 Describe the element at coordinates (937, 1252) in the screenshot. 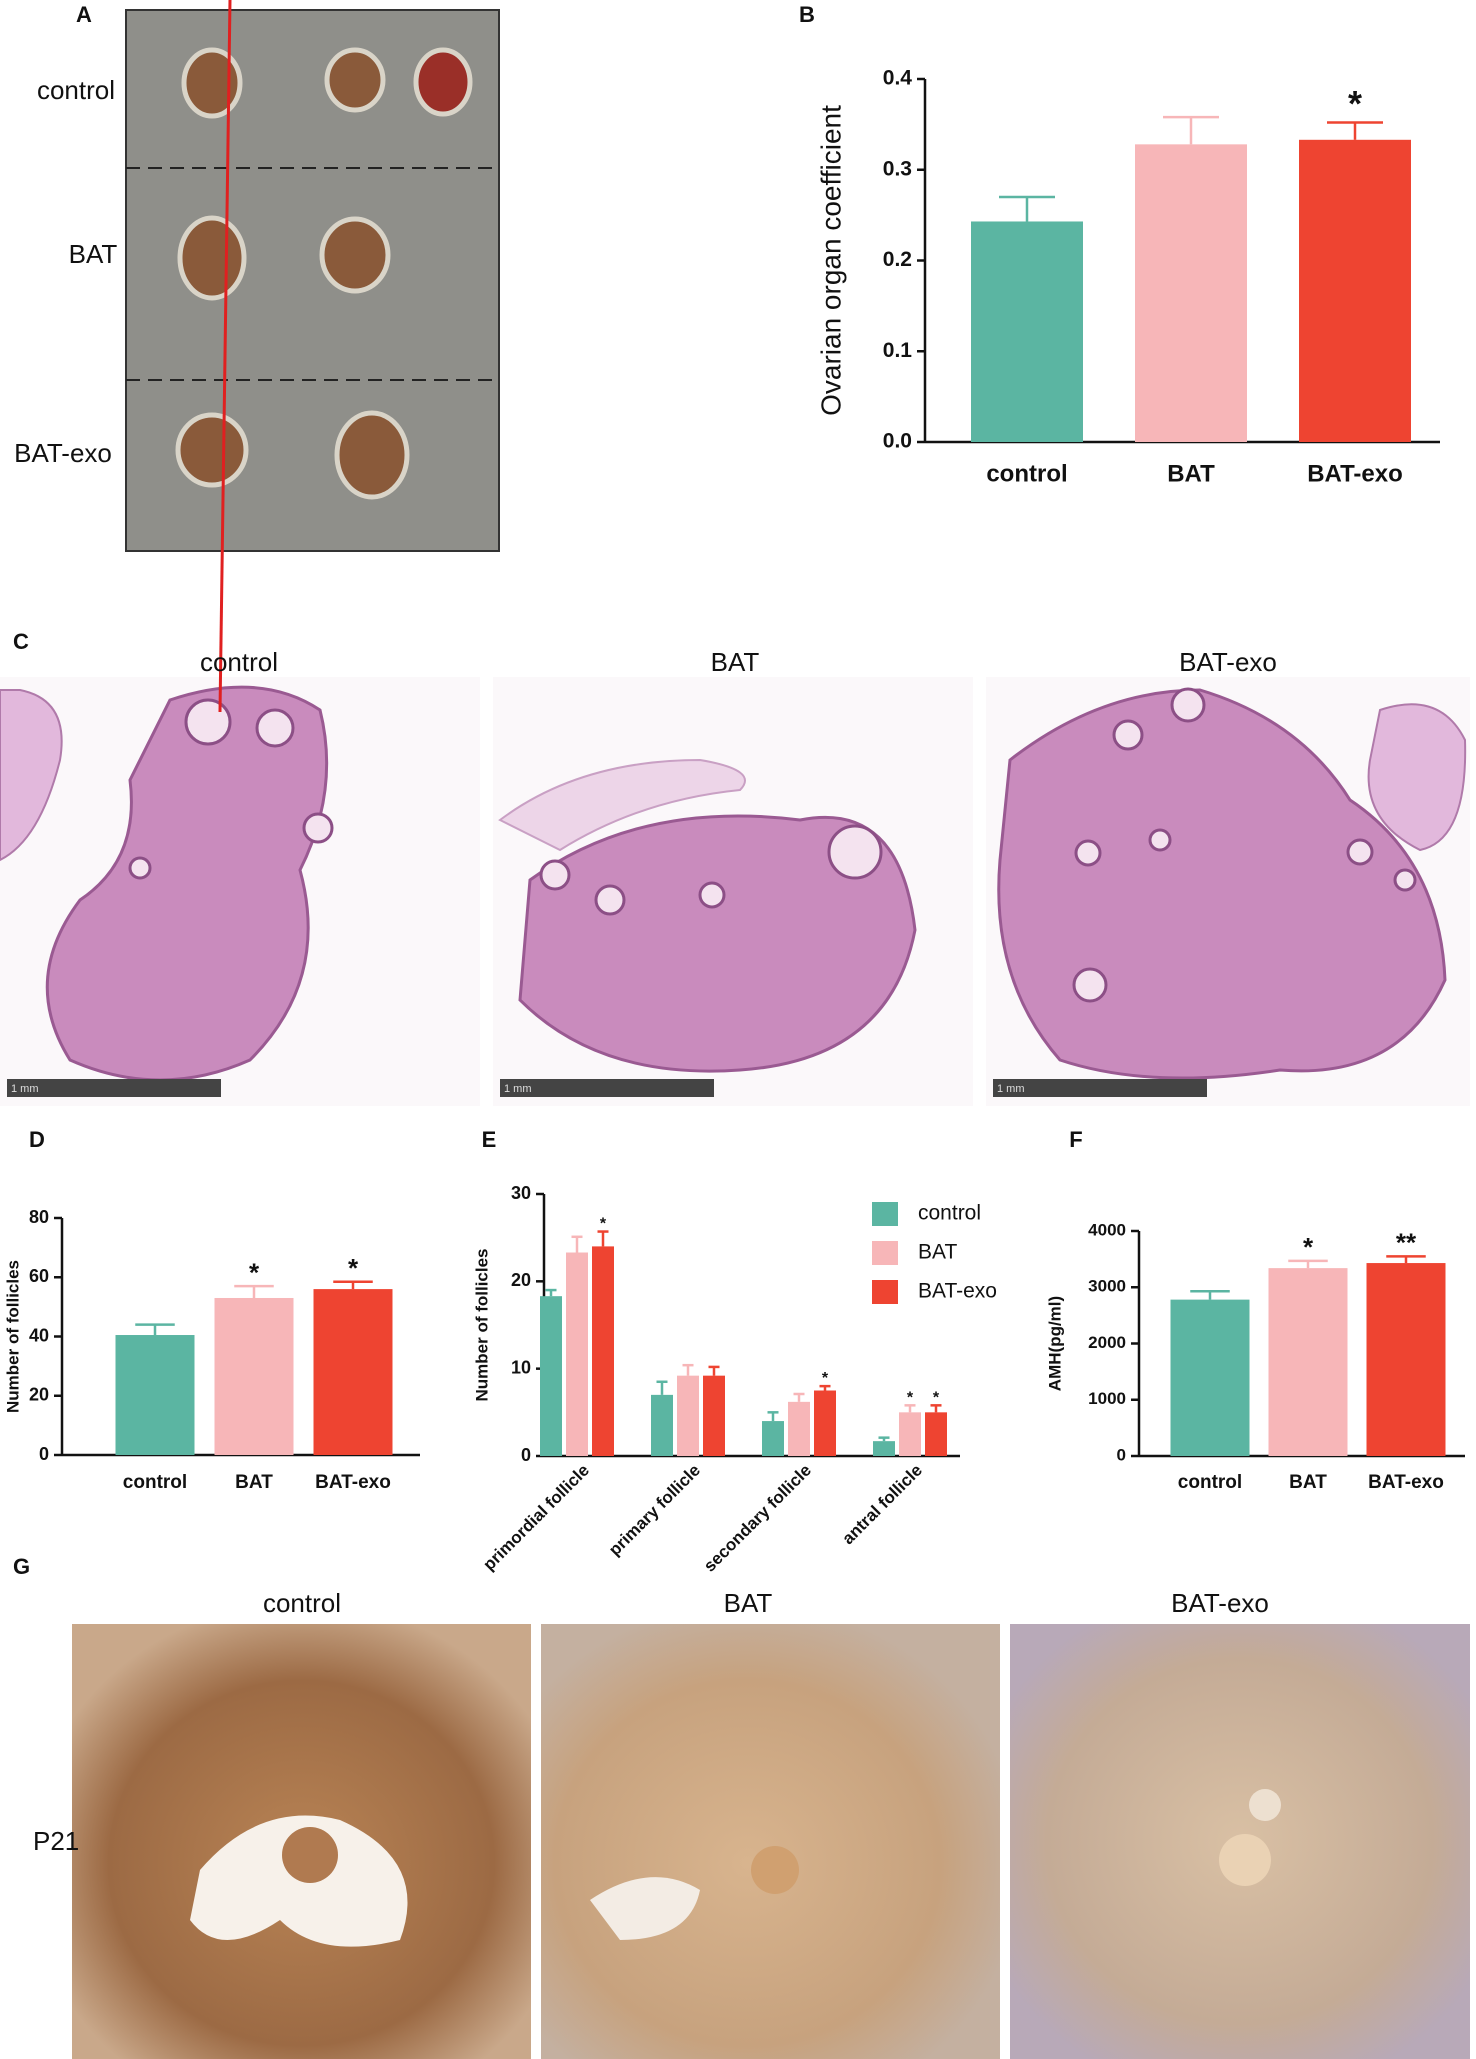

I see `legend-label: BAT` at that location.